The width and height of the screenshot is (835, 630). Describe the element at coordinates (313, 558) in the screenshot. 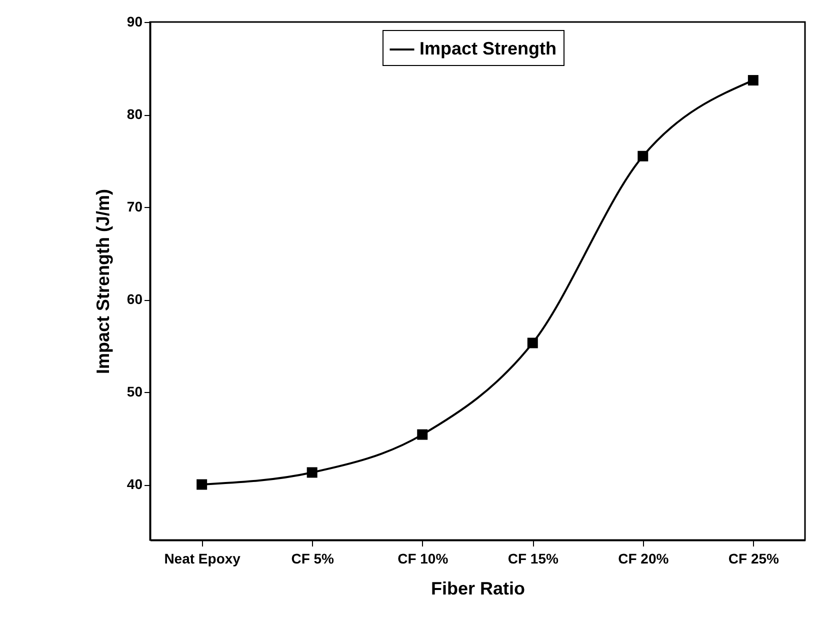

I see `x-tick-label: CF 5%` at that location.